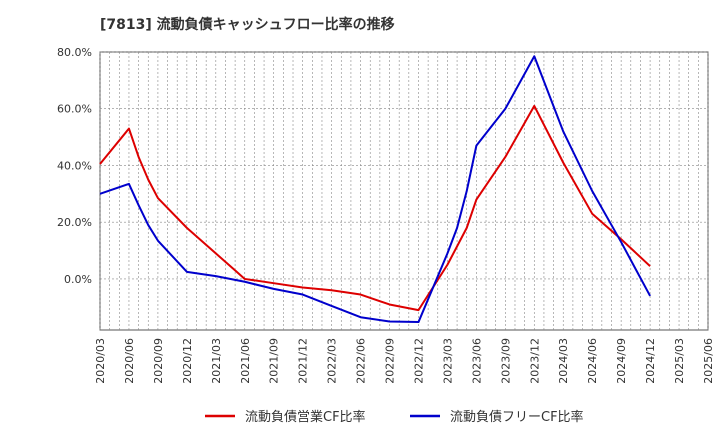 The height and width of the screenshot is (440, 720). I want to click on x-tick-label: 2024/12, so click(650, 361).